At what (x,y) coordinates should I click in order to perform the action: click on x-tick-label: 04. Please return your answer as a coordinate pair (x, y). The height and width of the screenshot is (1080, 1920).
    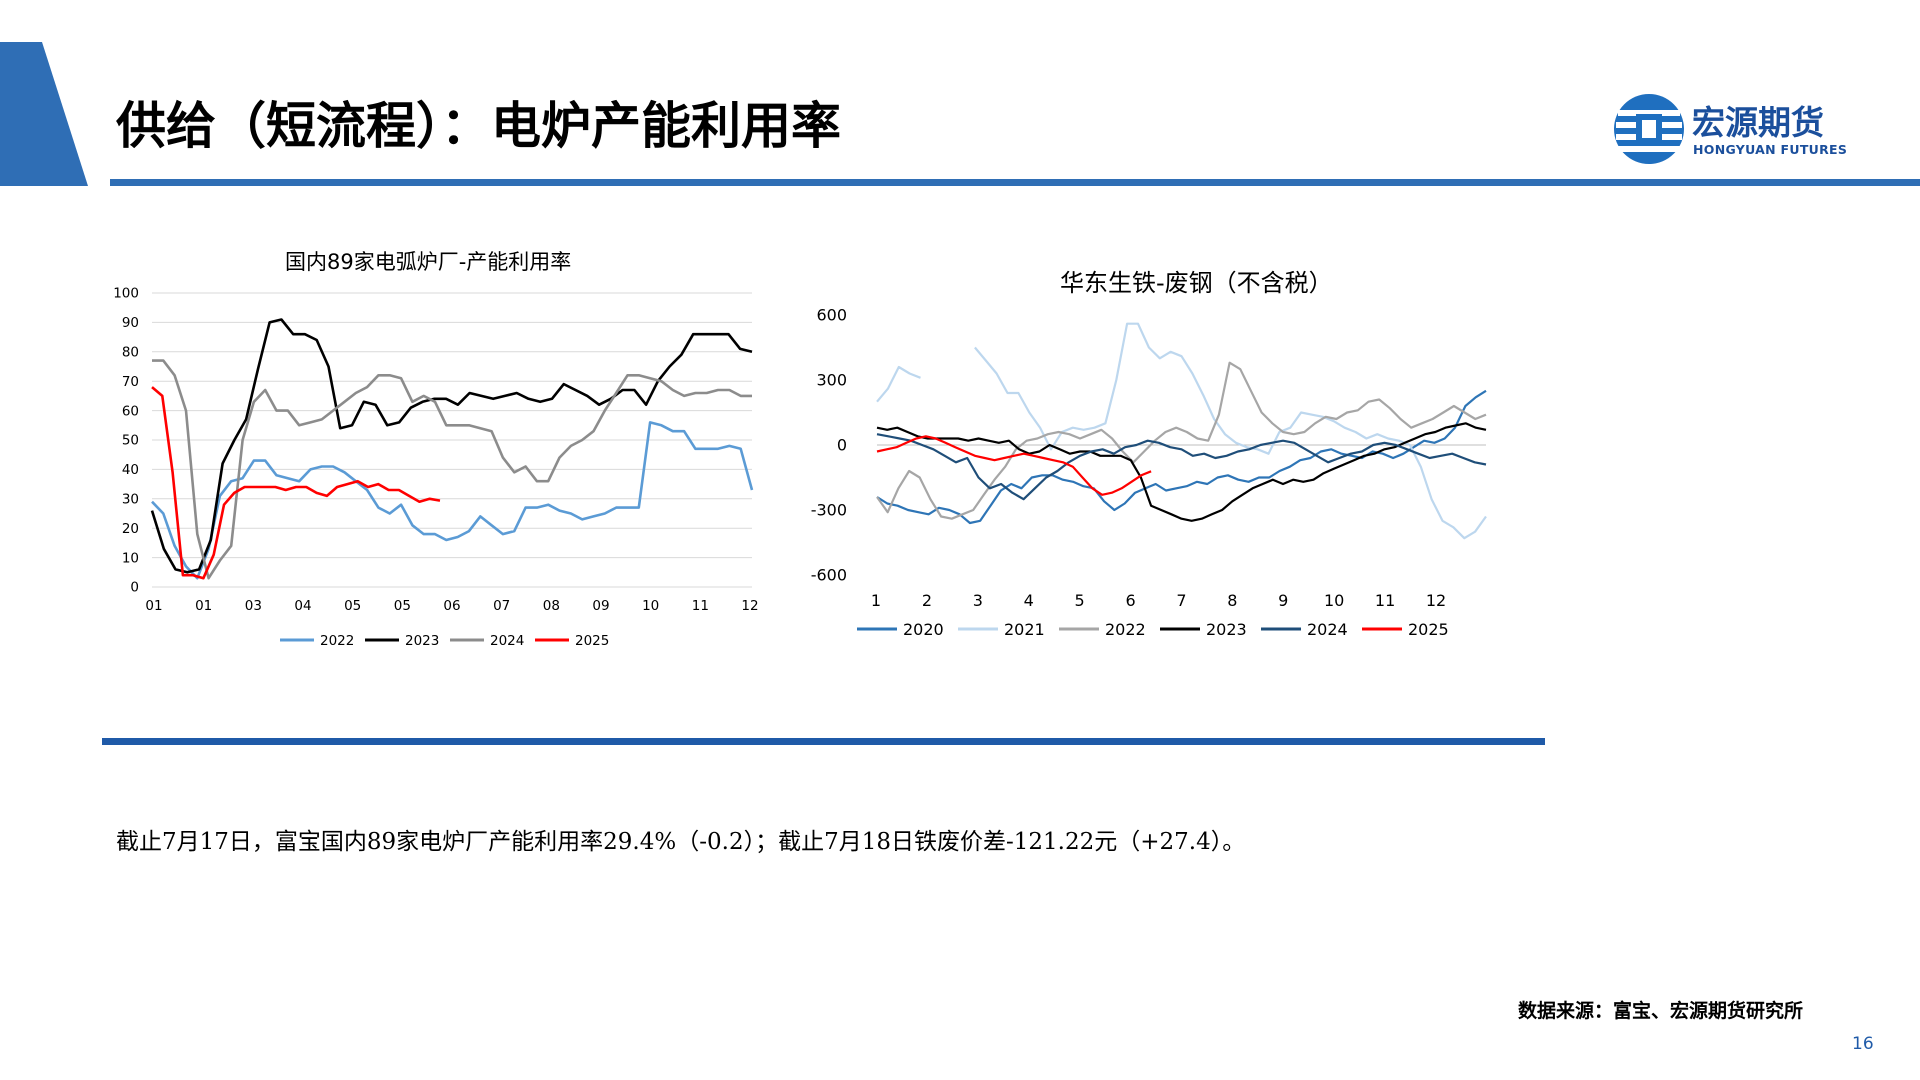
    Looking at the image, I should click on (302, 606).